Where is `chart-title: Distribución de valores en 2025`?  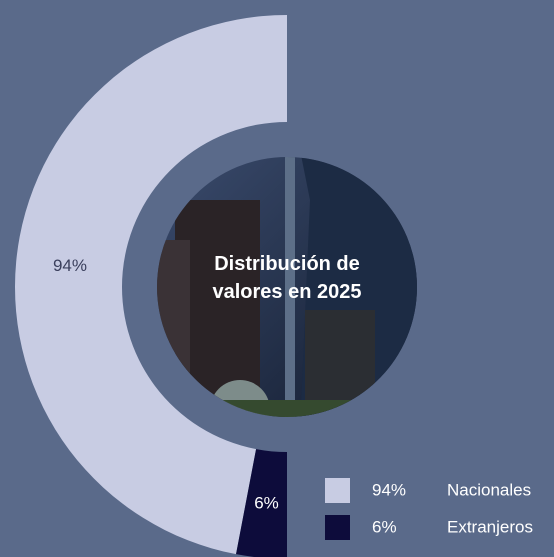 chart-title: Distribución de valores en 2025 is located at coordinates (287, 278).